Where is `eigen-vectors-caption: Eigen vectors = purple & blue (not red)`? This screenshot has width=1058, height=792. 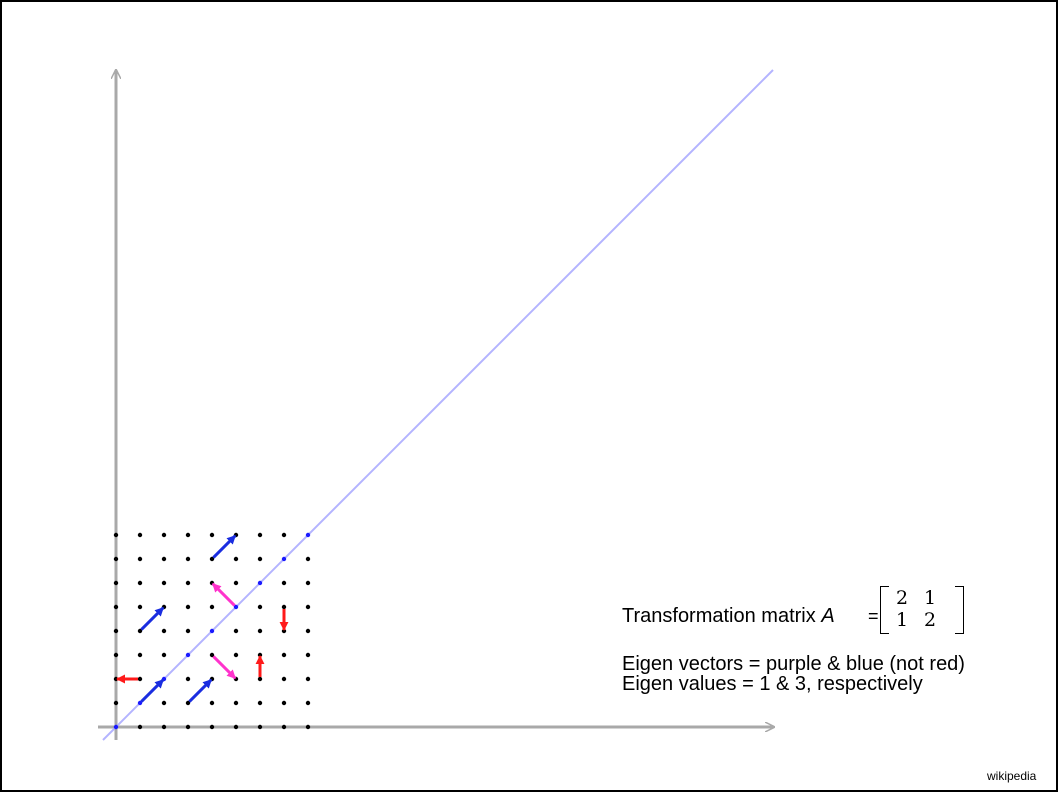
eigen-vectors-caption: Eigen vectors = purple & blue (not red) is located at coordinates (793, 664).